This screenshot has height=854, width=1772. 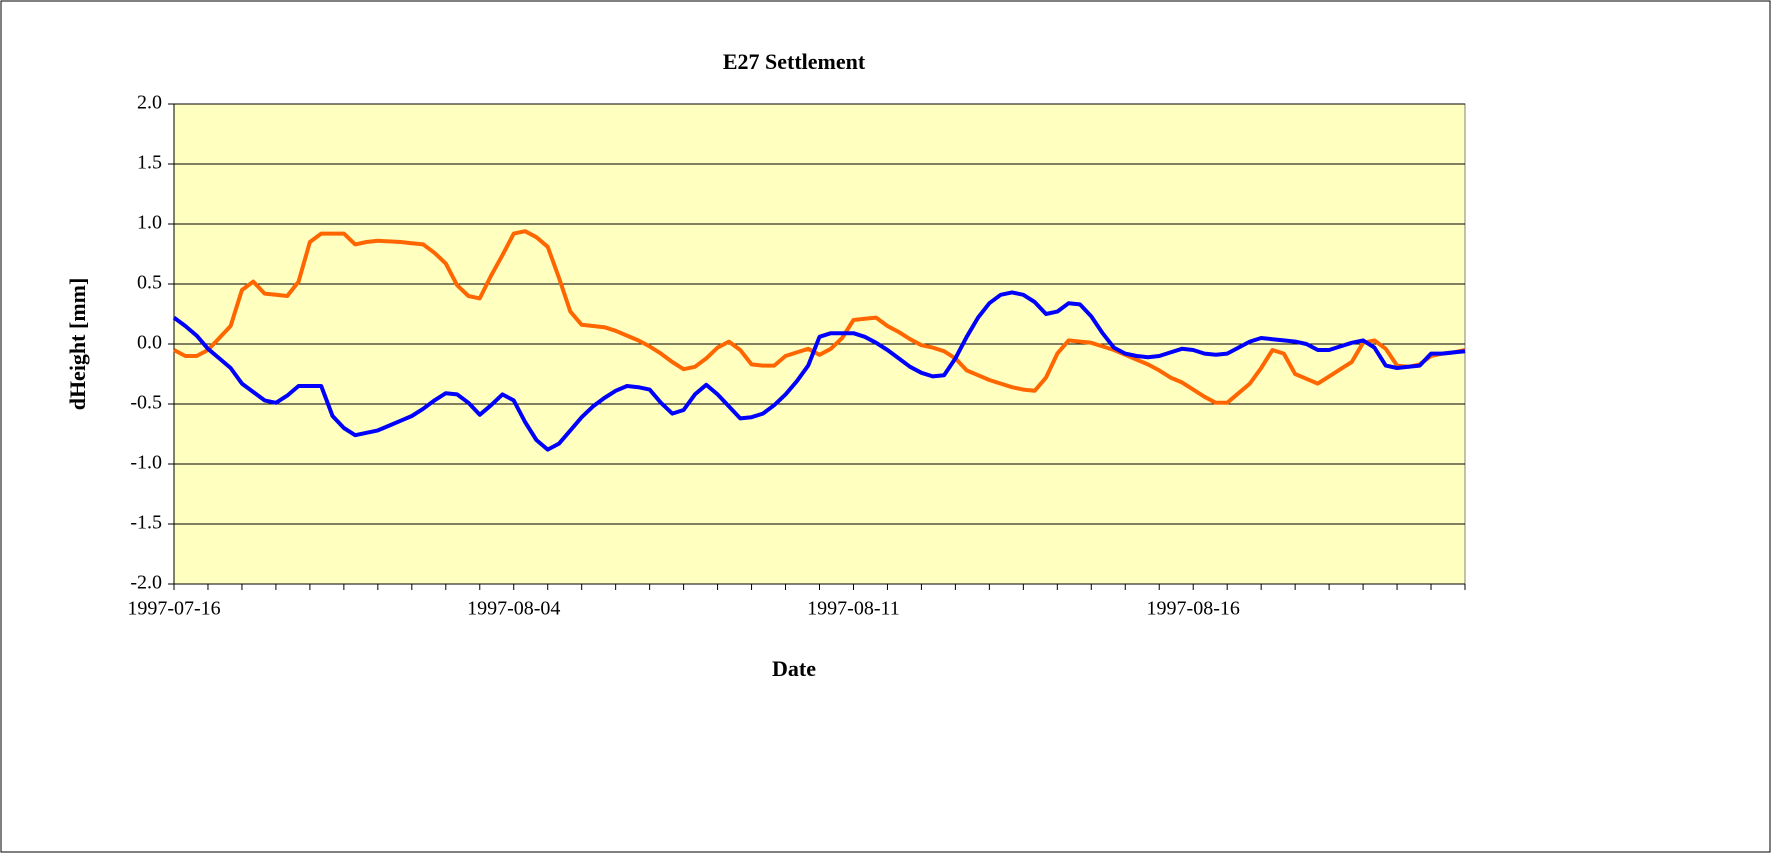 I want to click on y-tick-label: -1.5, so click(x=146, y=523).